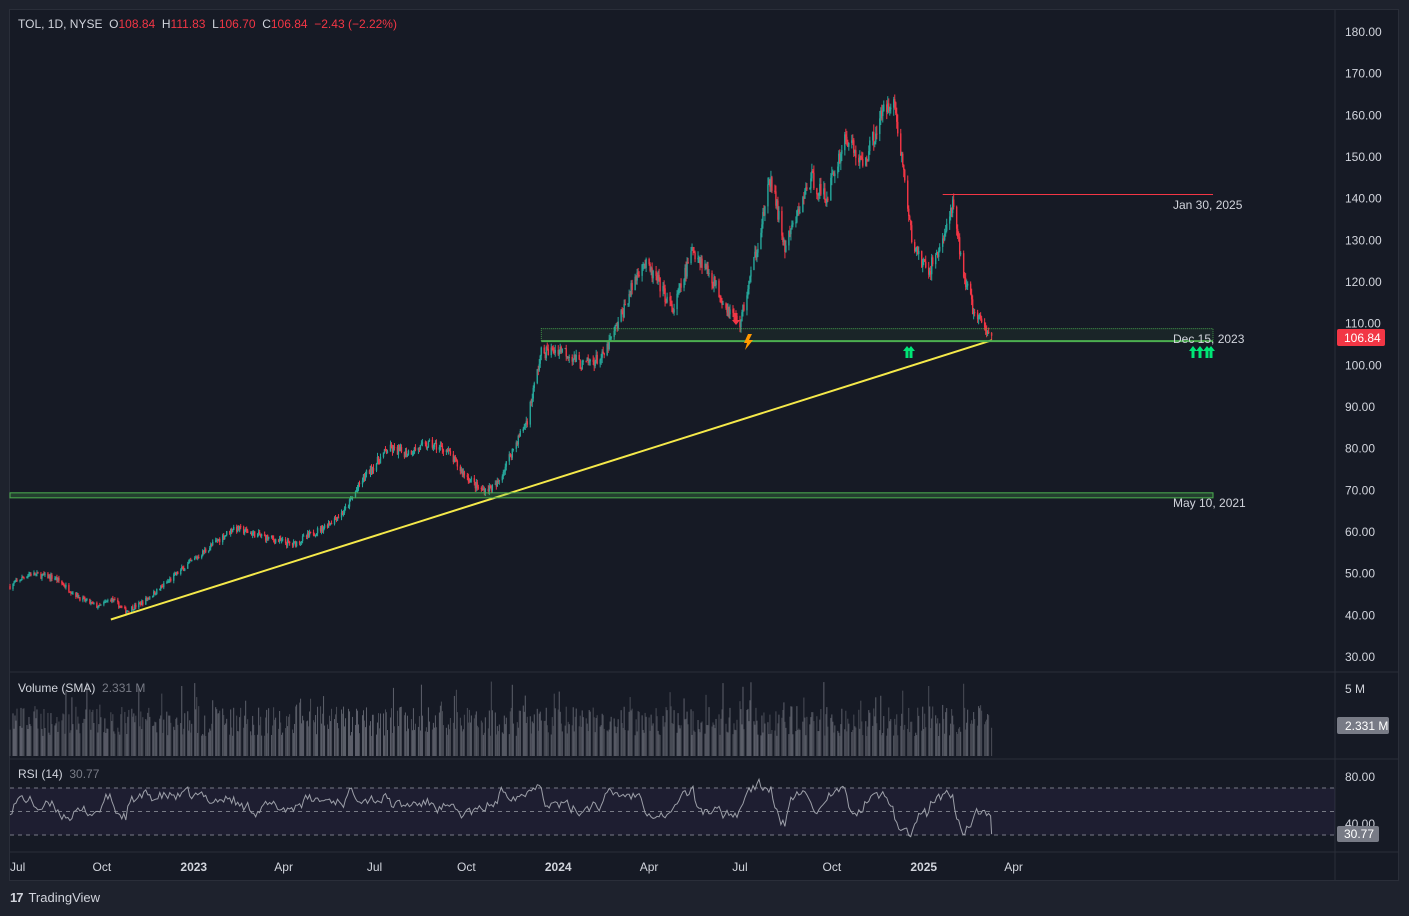 This screenshot has height=916, width=1409. What do you see at coordinates (40, 774) in the screenshot?
I see `rsi-label: RSI (14)` at bounding box center [40, 774].